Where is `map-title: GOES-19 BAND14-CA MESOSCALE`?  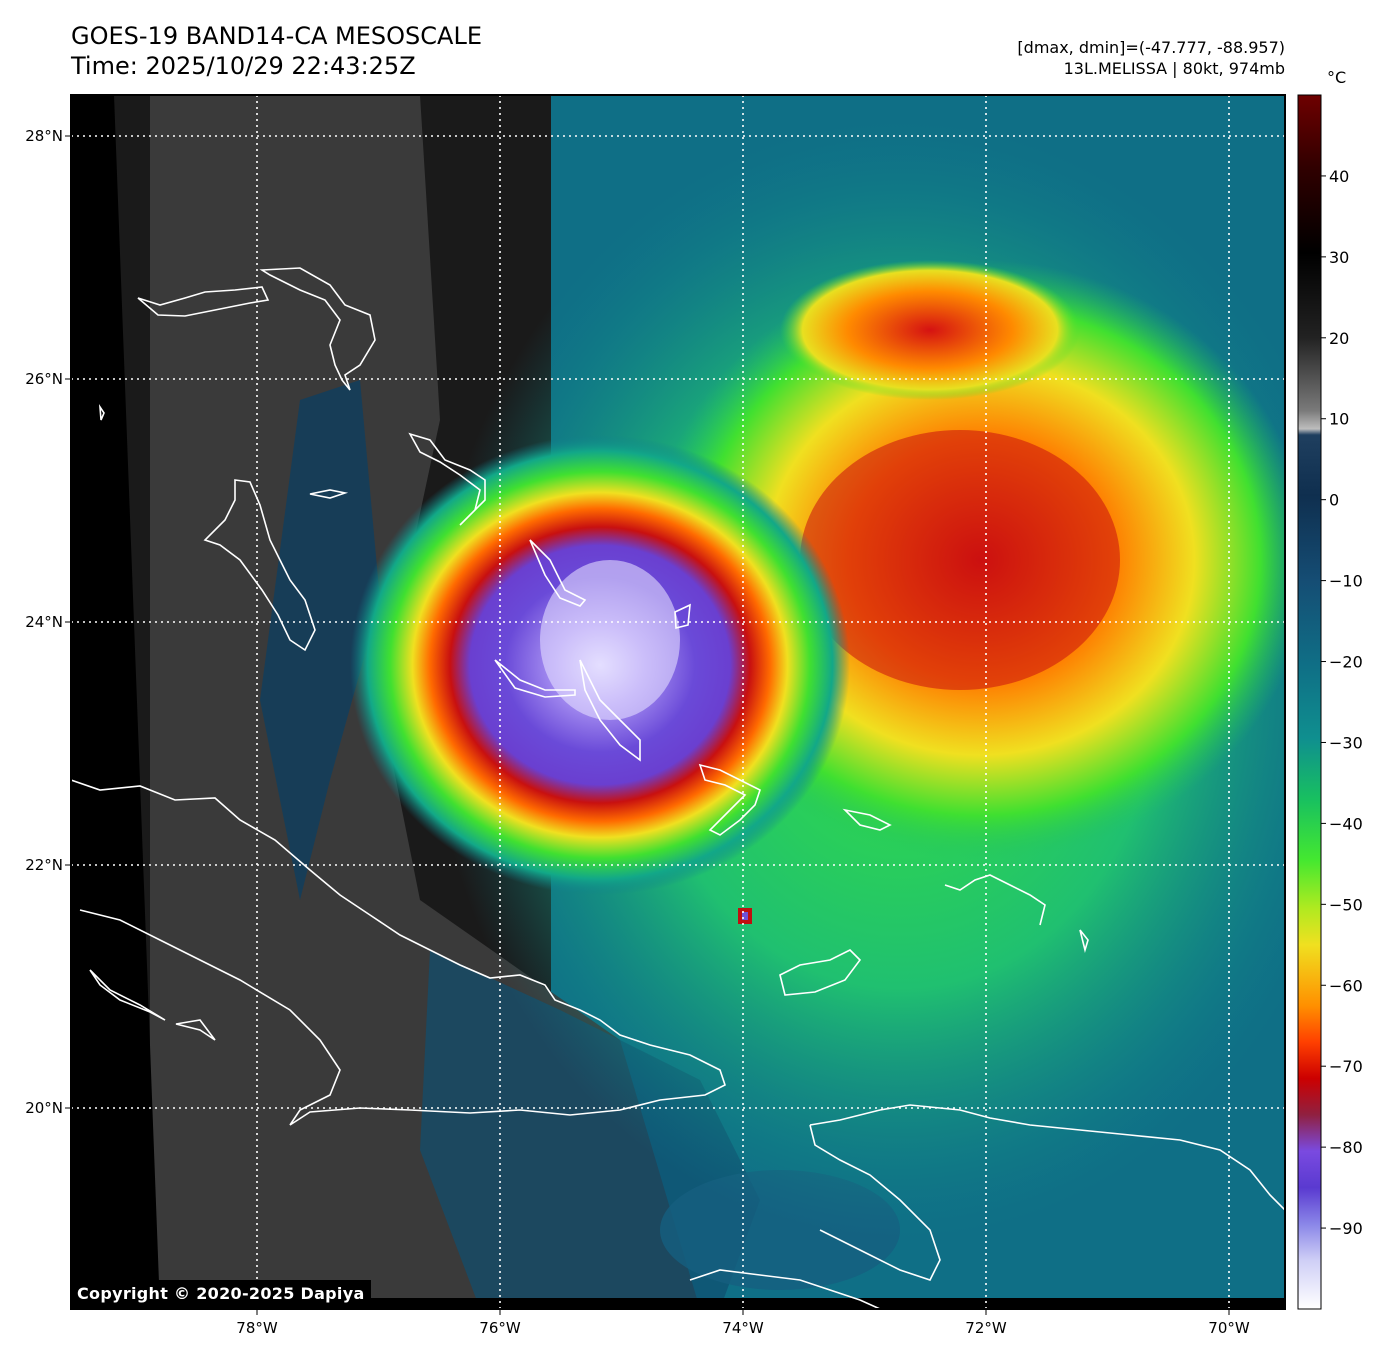
map-title: GOES-19 BAND14-CA MESOSCALE is located at coordinates (276, 36).